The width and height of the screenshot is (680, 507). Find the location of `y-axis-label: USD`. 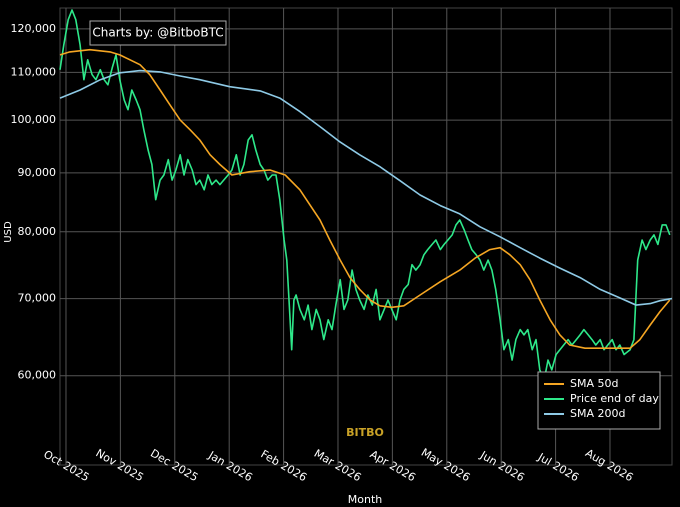

y-axis-label: USD is located at coordinates (8, 232).